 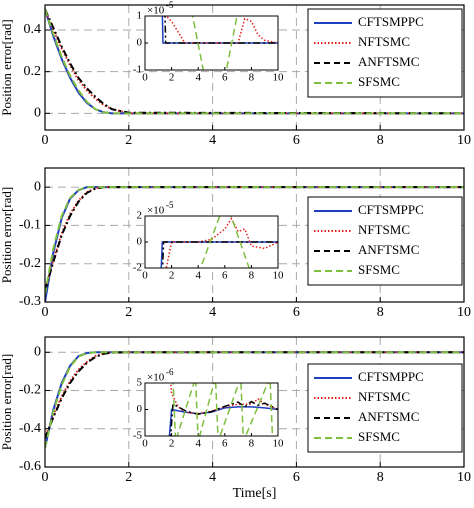 What do you see at coordinates (137, 70) in the screenshot?
I see `inset-y-tick-label: -1` at bounding box center [137, 70].